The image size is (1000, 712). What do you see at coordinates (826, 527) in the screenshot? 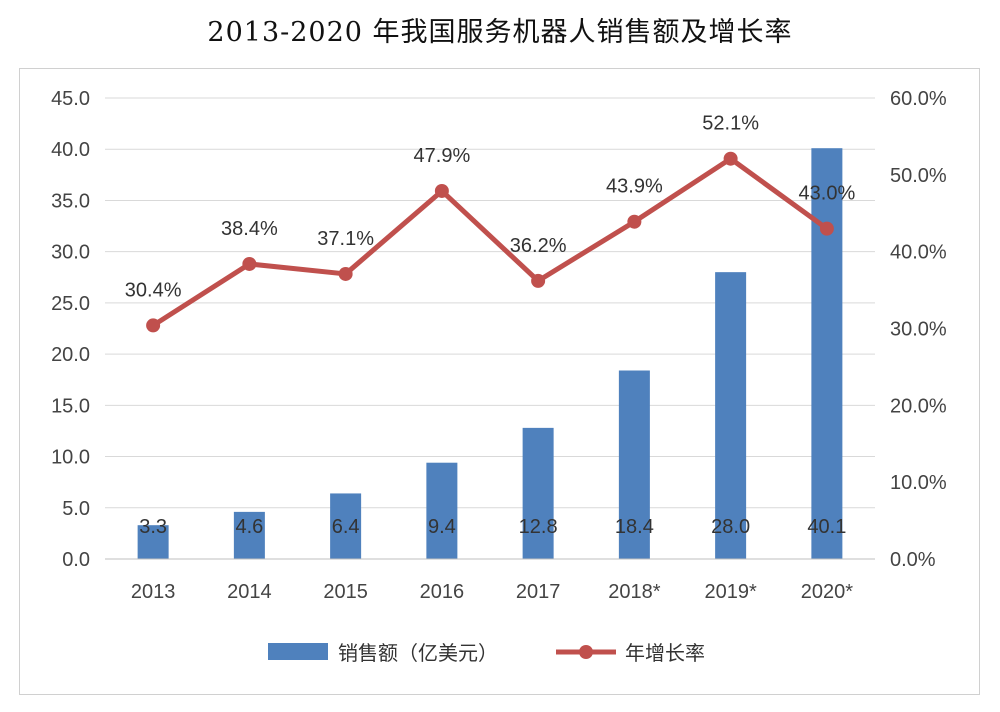
I see `bar-data-label: 40.1` at bounding box center [826, 527].